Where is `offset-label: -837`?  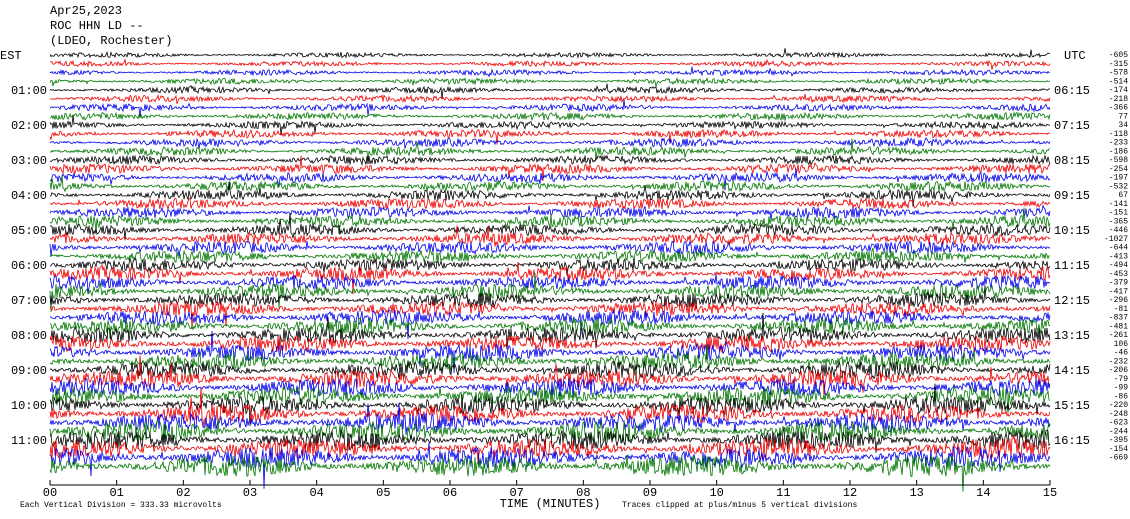
offset-label: -837 is located at coordinates (1118, 318).